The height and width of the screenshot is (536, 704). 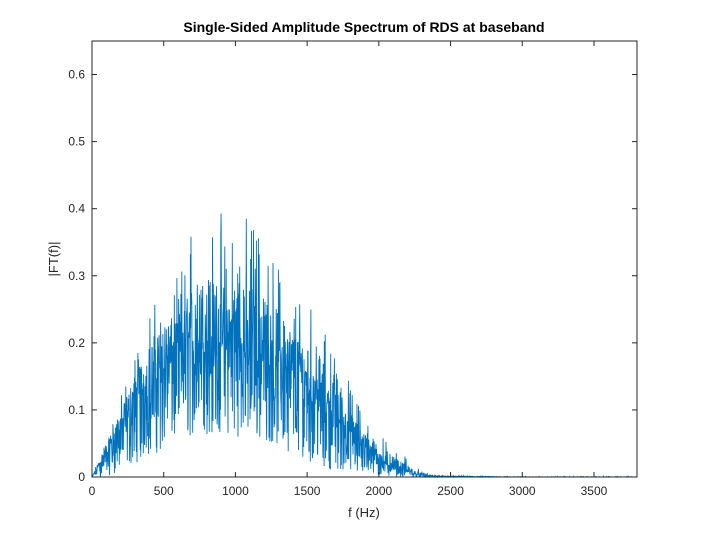 I want to click on y-tick-label: 0, so click(x=81, y=477).